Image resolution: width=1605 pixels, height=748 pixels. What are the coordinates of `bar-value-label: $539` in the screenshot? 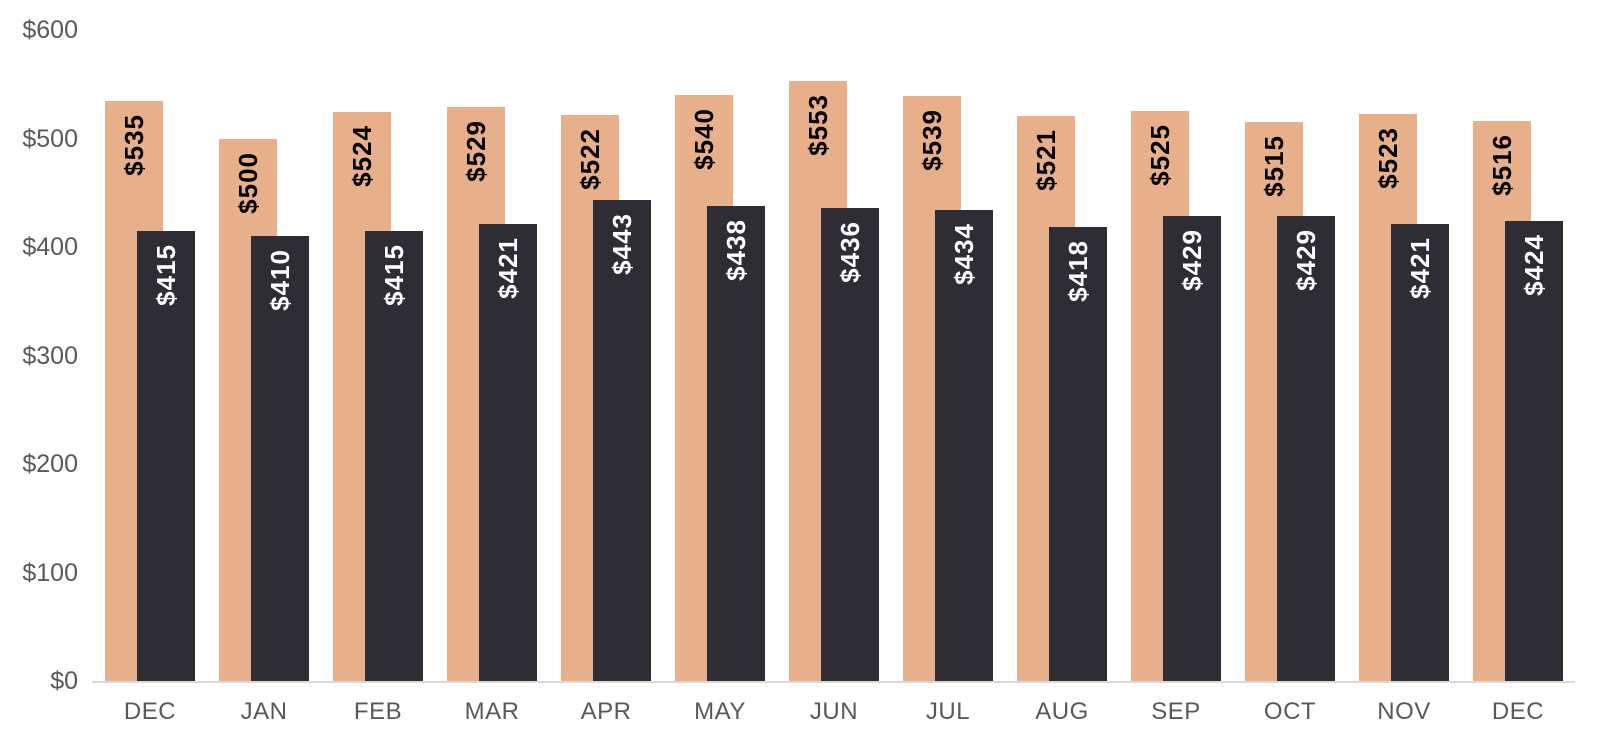 It's located at (932, 140).